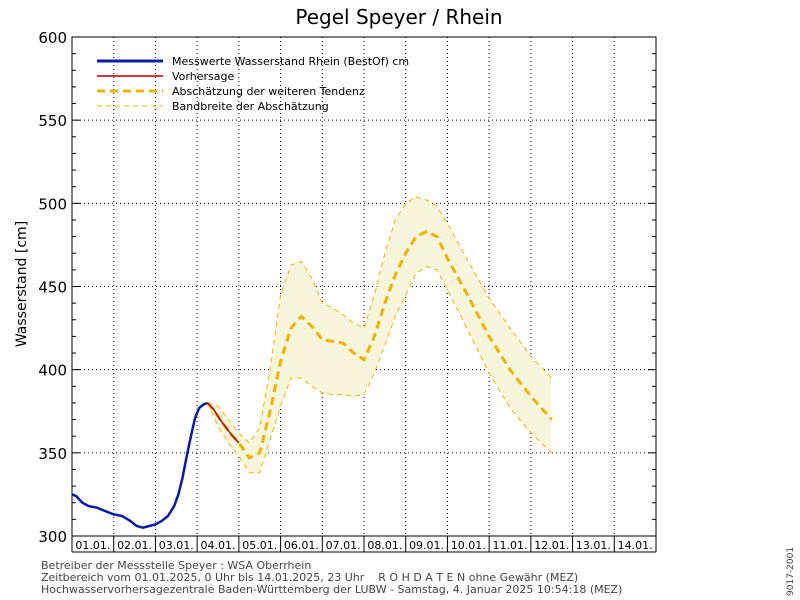 The height and width of the screenshot is (600, 800). Describe the element at coordinates (52, 121) in the screenshot. I see `y-tick-label: 550` at that location.